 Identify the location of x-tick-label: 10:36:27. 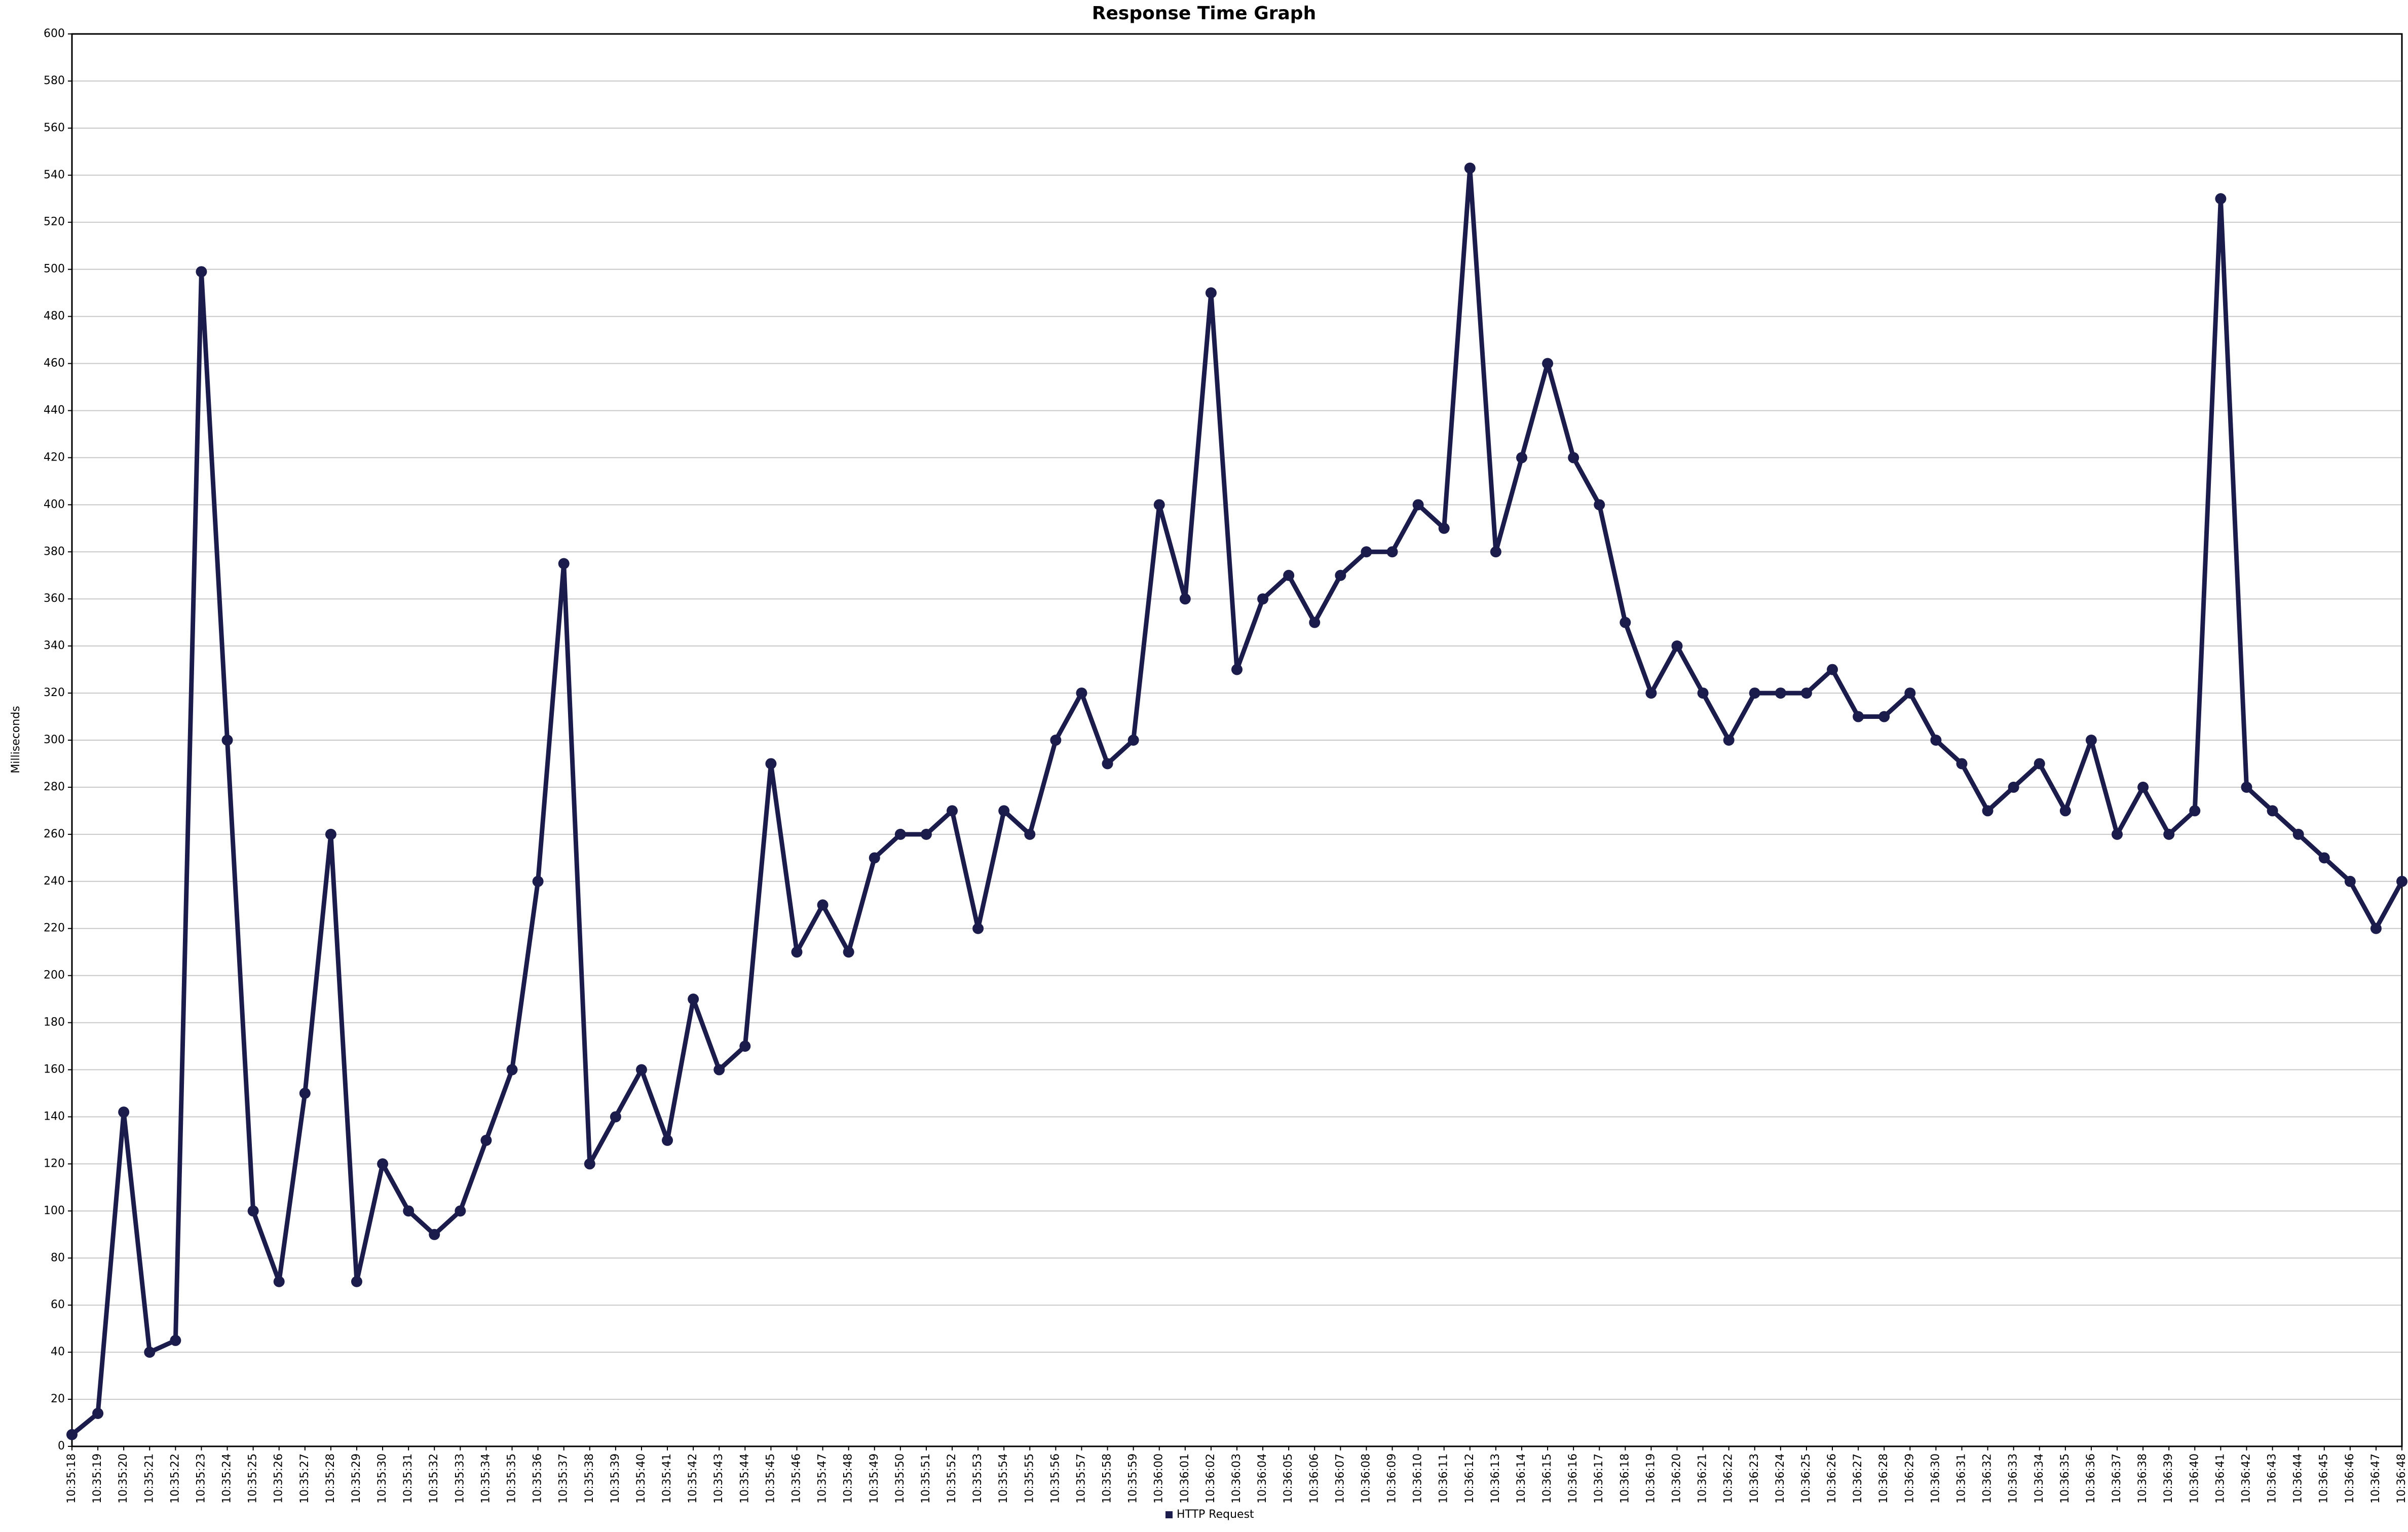
(1858, 1478).